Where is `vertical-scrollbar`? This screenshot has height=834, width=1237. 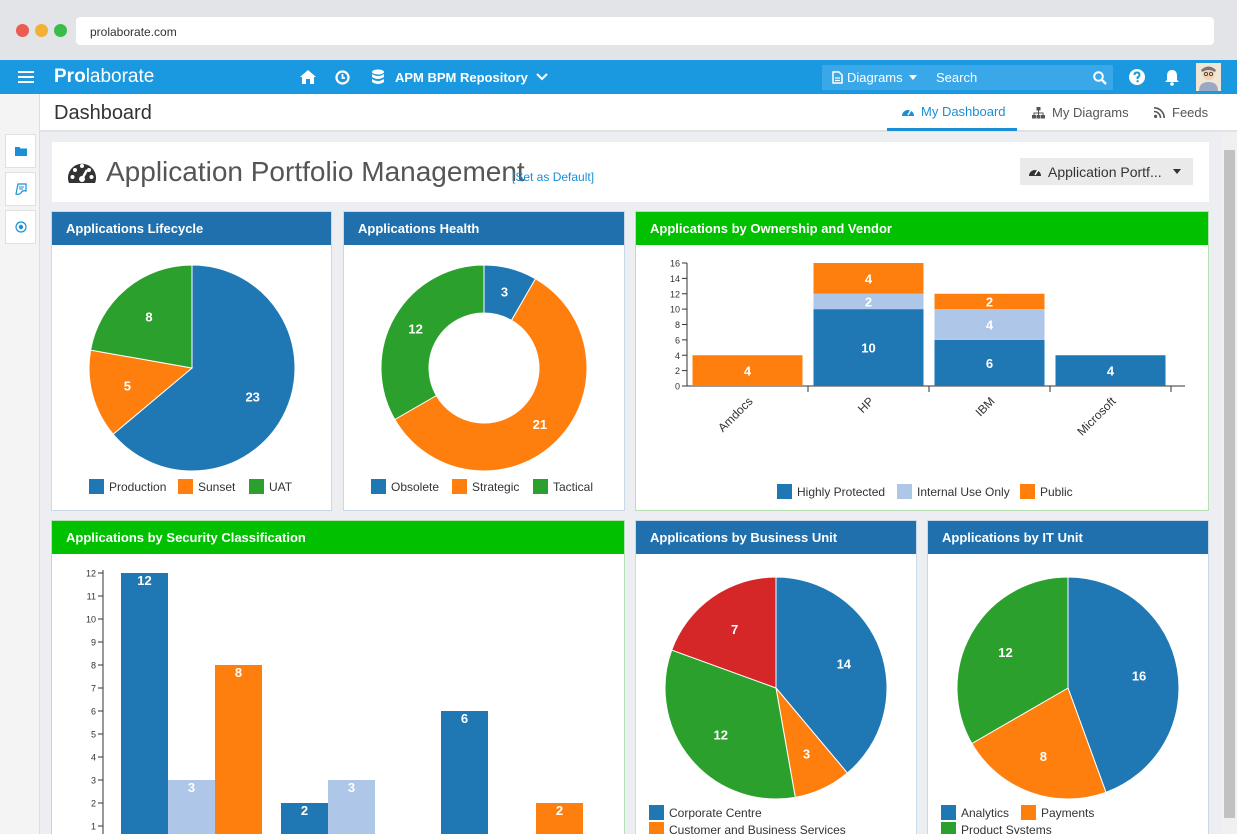 vertical-scrollbar is located at coordinates (1229, 483).